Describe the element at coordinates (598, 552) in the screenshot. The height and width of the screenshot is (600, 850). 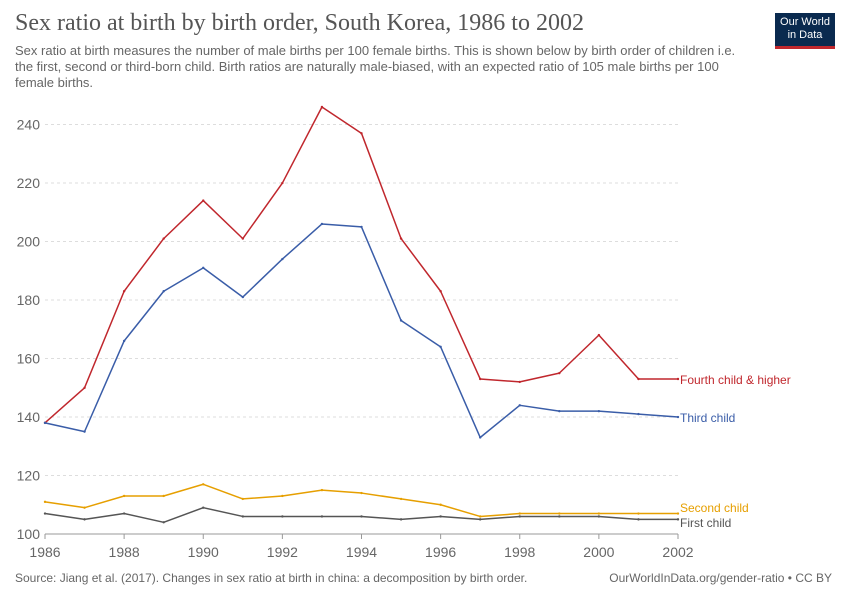
I see `x-tick-label: 2000` at that location.